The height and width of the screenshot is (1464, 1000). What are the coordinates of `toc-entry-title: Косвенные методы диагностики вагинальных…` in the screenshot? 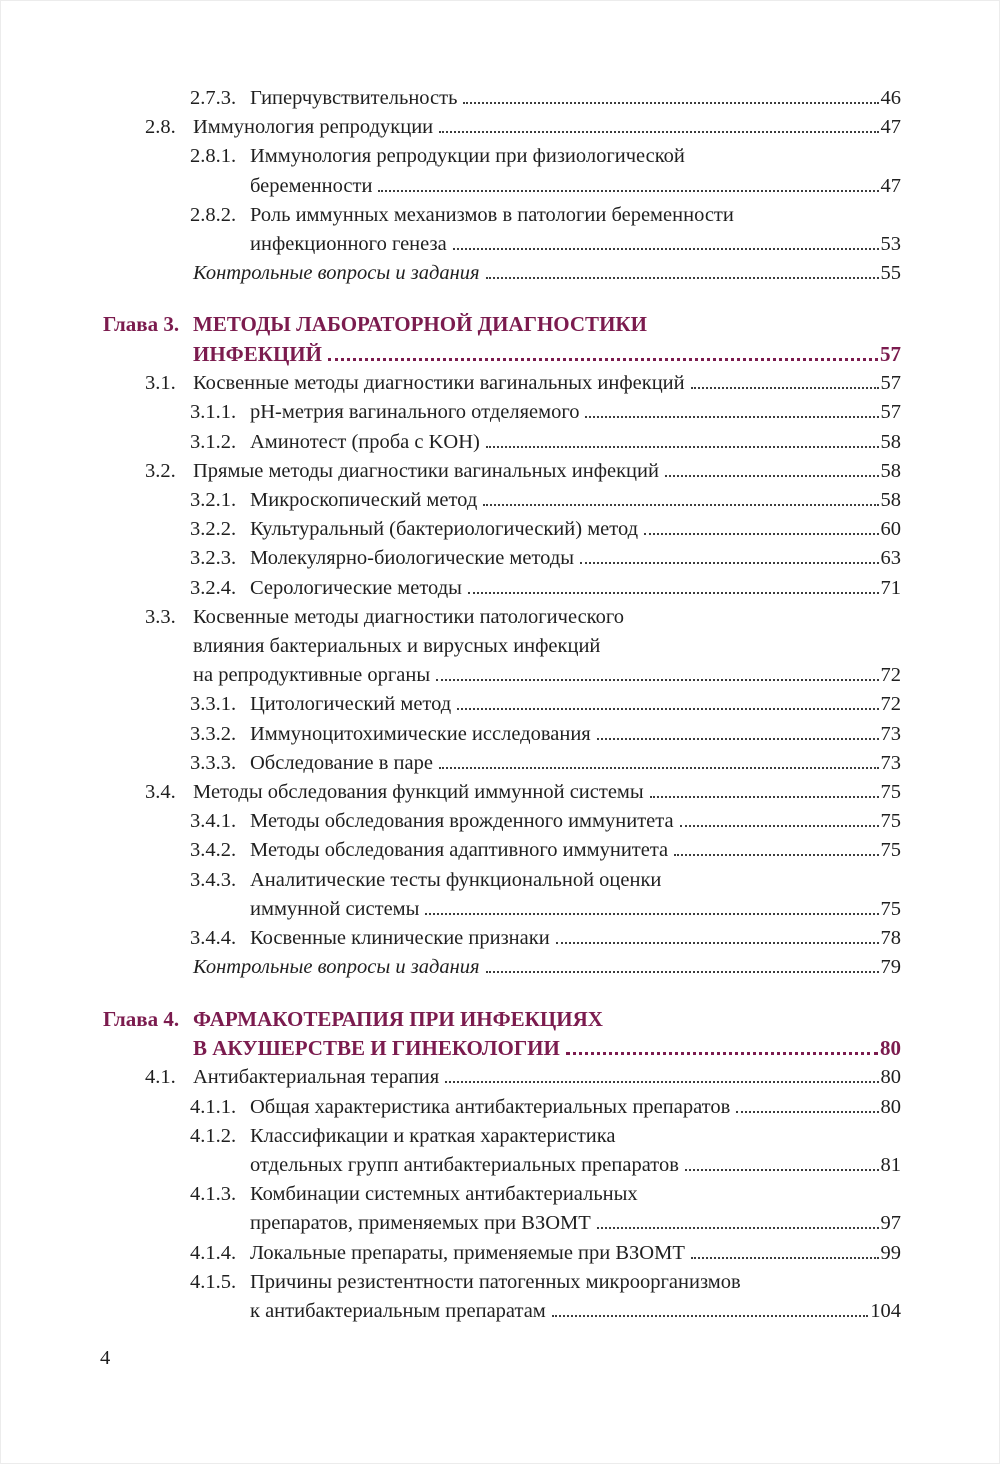 It's located at (439, 383).